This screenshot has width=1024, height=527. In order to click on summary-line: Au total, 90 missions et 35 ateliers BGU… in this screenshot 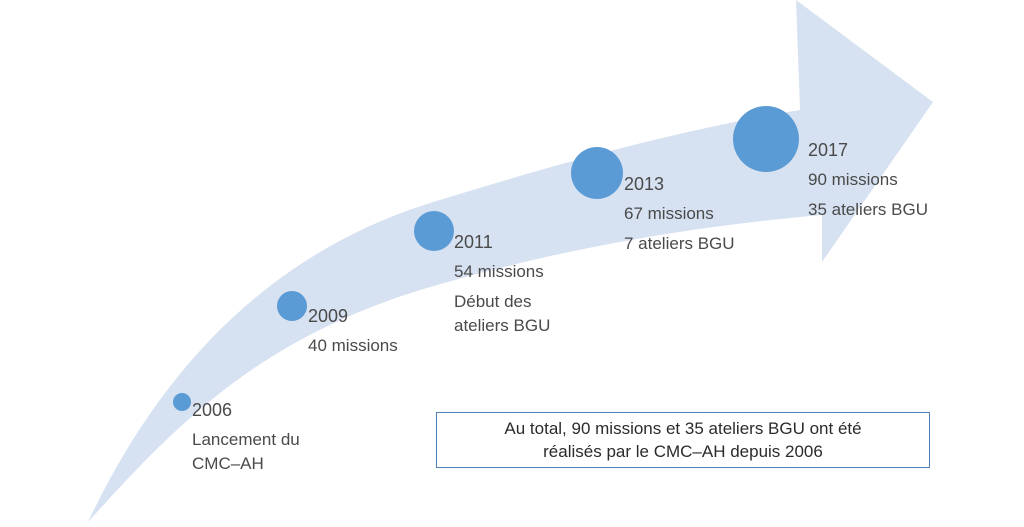, I will do `click(683, 428)`.